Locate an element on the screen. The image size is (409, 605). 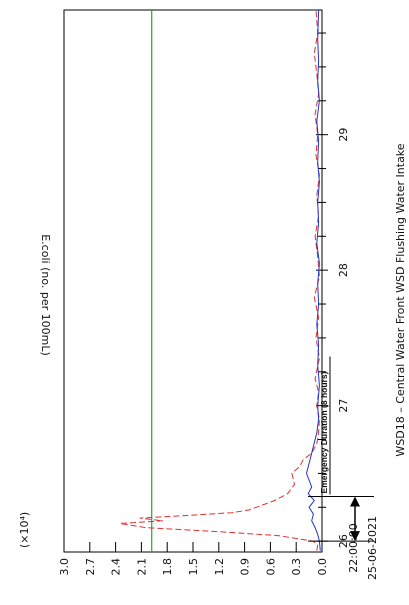
y-tick-label: 2.4 is located at coordinates (116, 567).